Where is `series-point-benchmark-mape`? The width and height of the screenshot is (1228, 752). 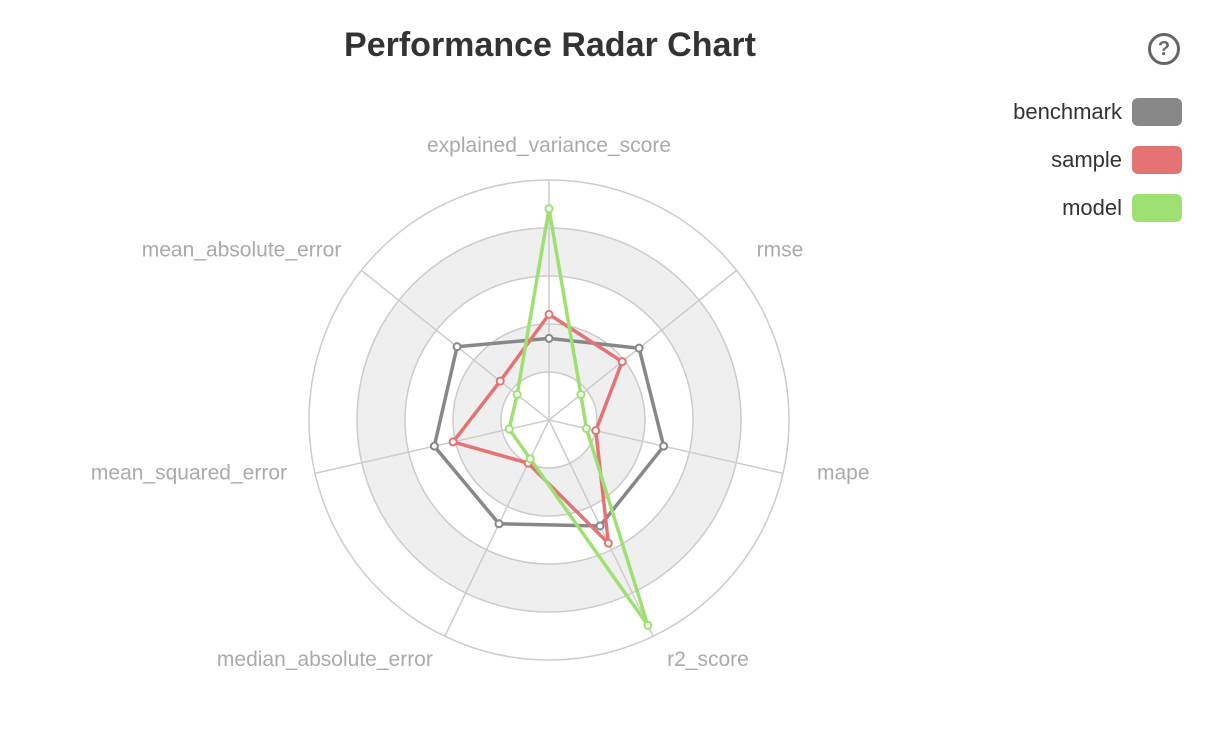
series-point-benchmark-mape is located at coordinates (664, 446).